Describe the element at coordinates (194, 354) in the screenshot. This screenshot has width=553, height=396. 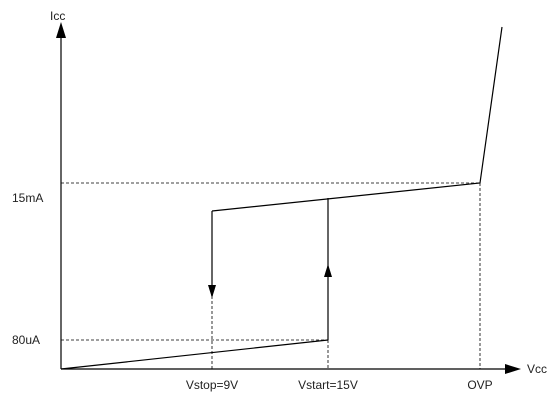
I see `startup-current-curve` at that location.